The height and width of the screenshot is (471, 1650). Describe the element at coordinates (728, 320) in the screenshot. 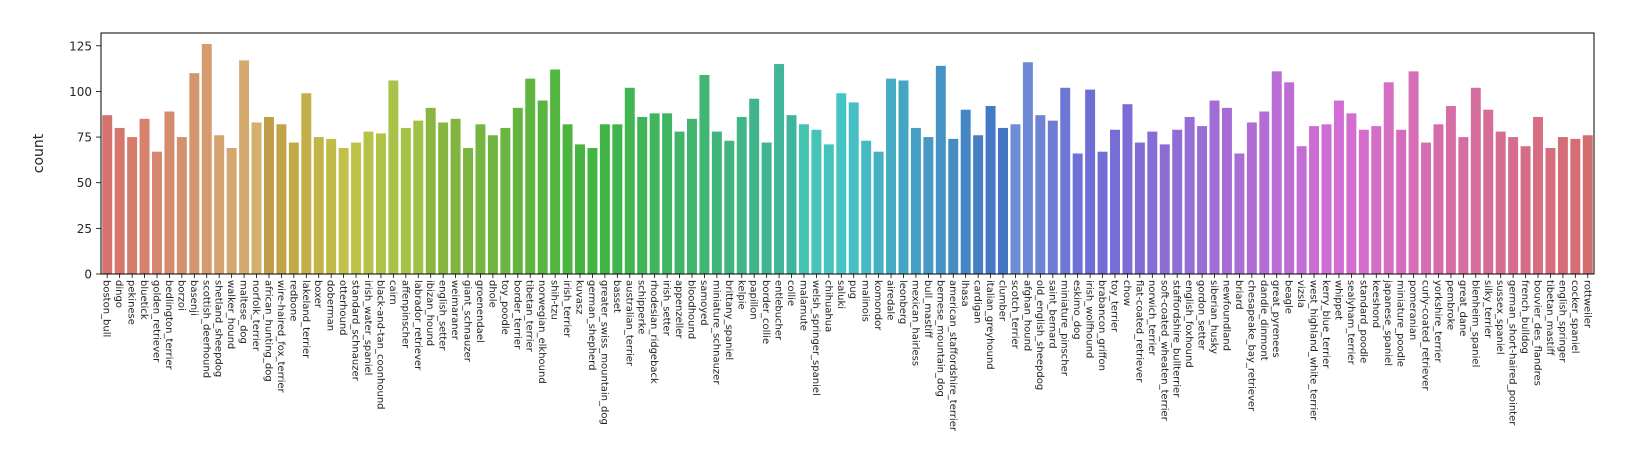

I see `x-tick-label: brittany_spaniel` at that location.